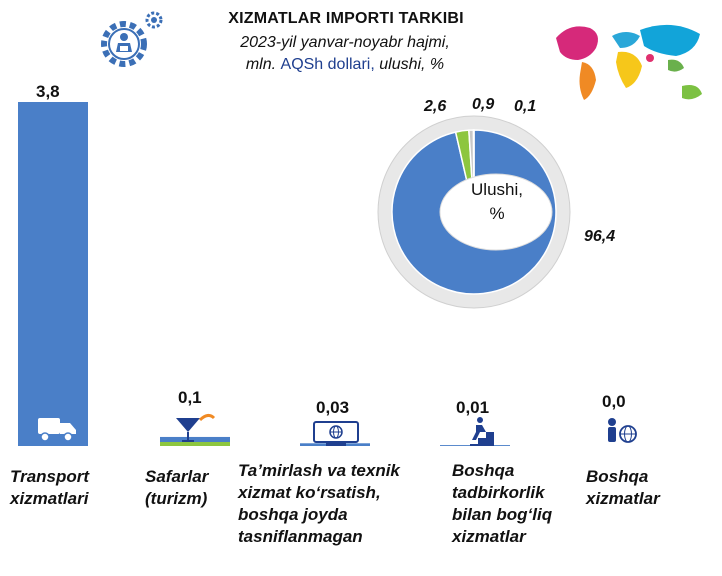  I want to click on pie-chart, so click(474, 212).